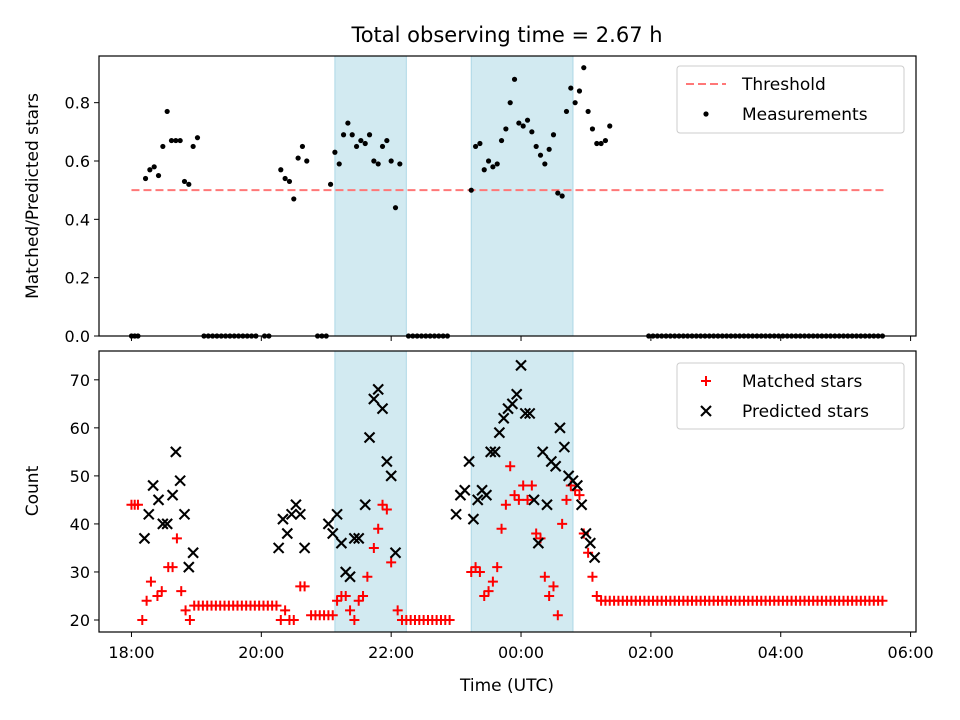 The width and height of the screenshot is (960, 720). Describe the element at coordinates (80, 620) in the screenshot. I see `y-tick-label: 20` at that location.